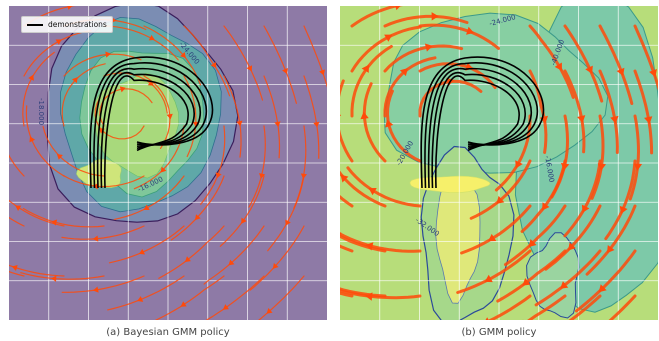 This screenshot has height=341, width=659. What do you see at coordinates (77, 24) in the screenshot?
I see `legend-label: demonstrations` at bounding box center [77, 24].